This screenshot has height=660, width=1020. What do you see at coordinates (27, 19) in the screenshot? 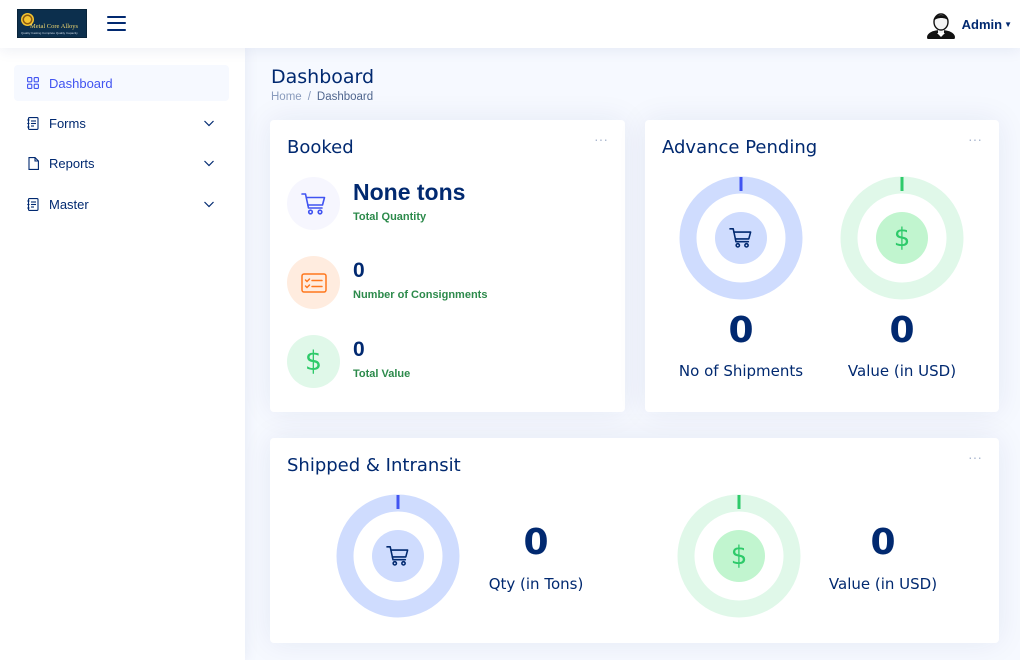
I see `logo-sunflower-icon` at bounding box center [27, 19].